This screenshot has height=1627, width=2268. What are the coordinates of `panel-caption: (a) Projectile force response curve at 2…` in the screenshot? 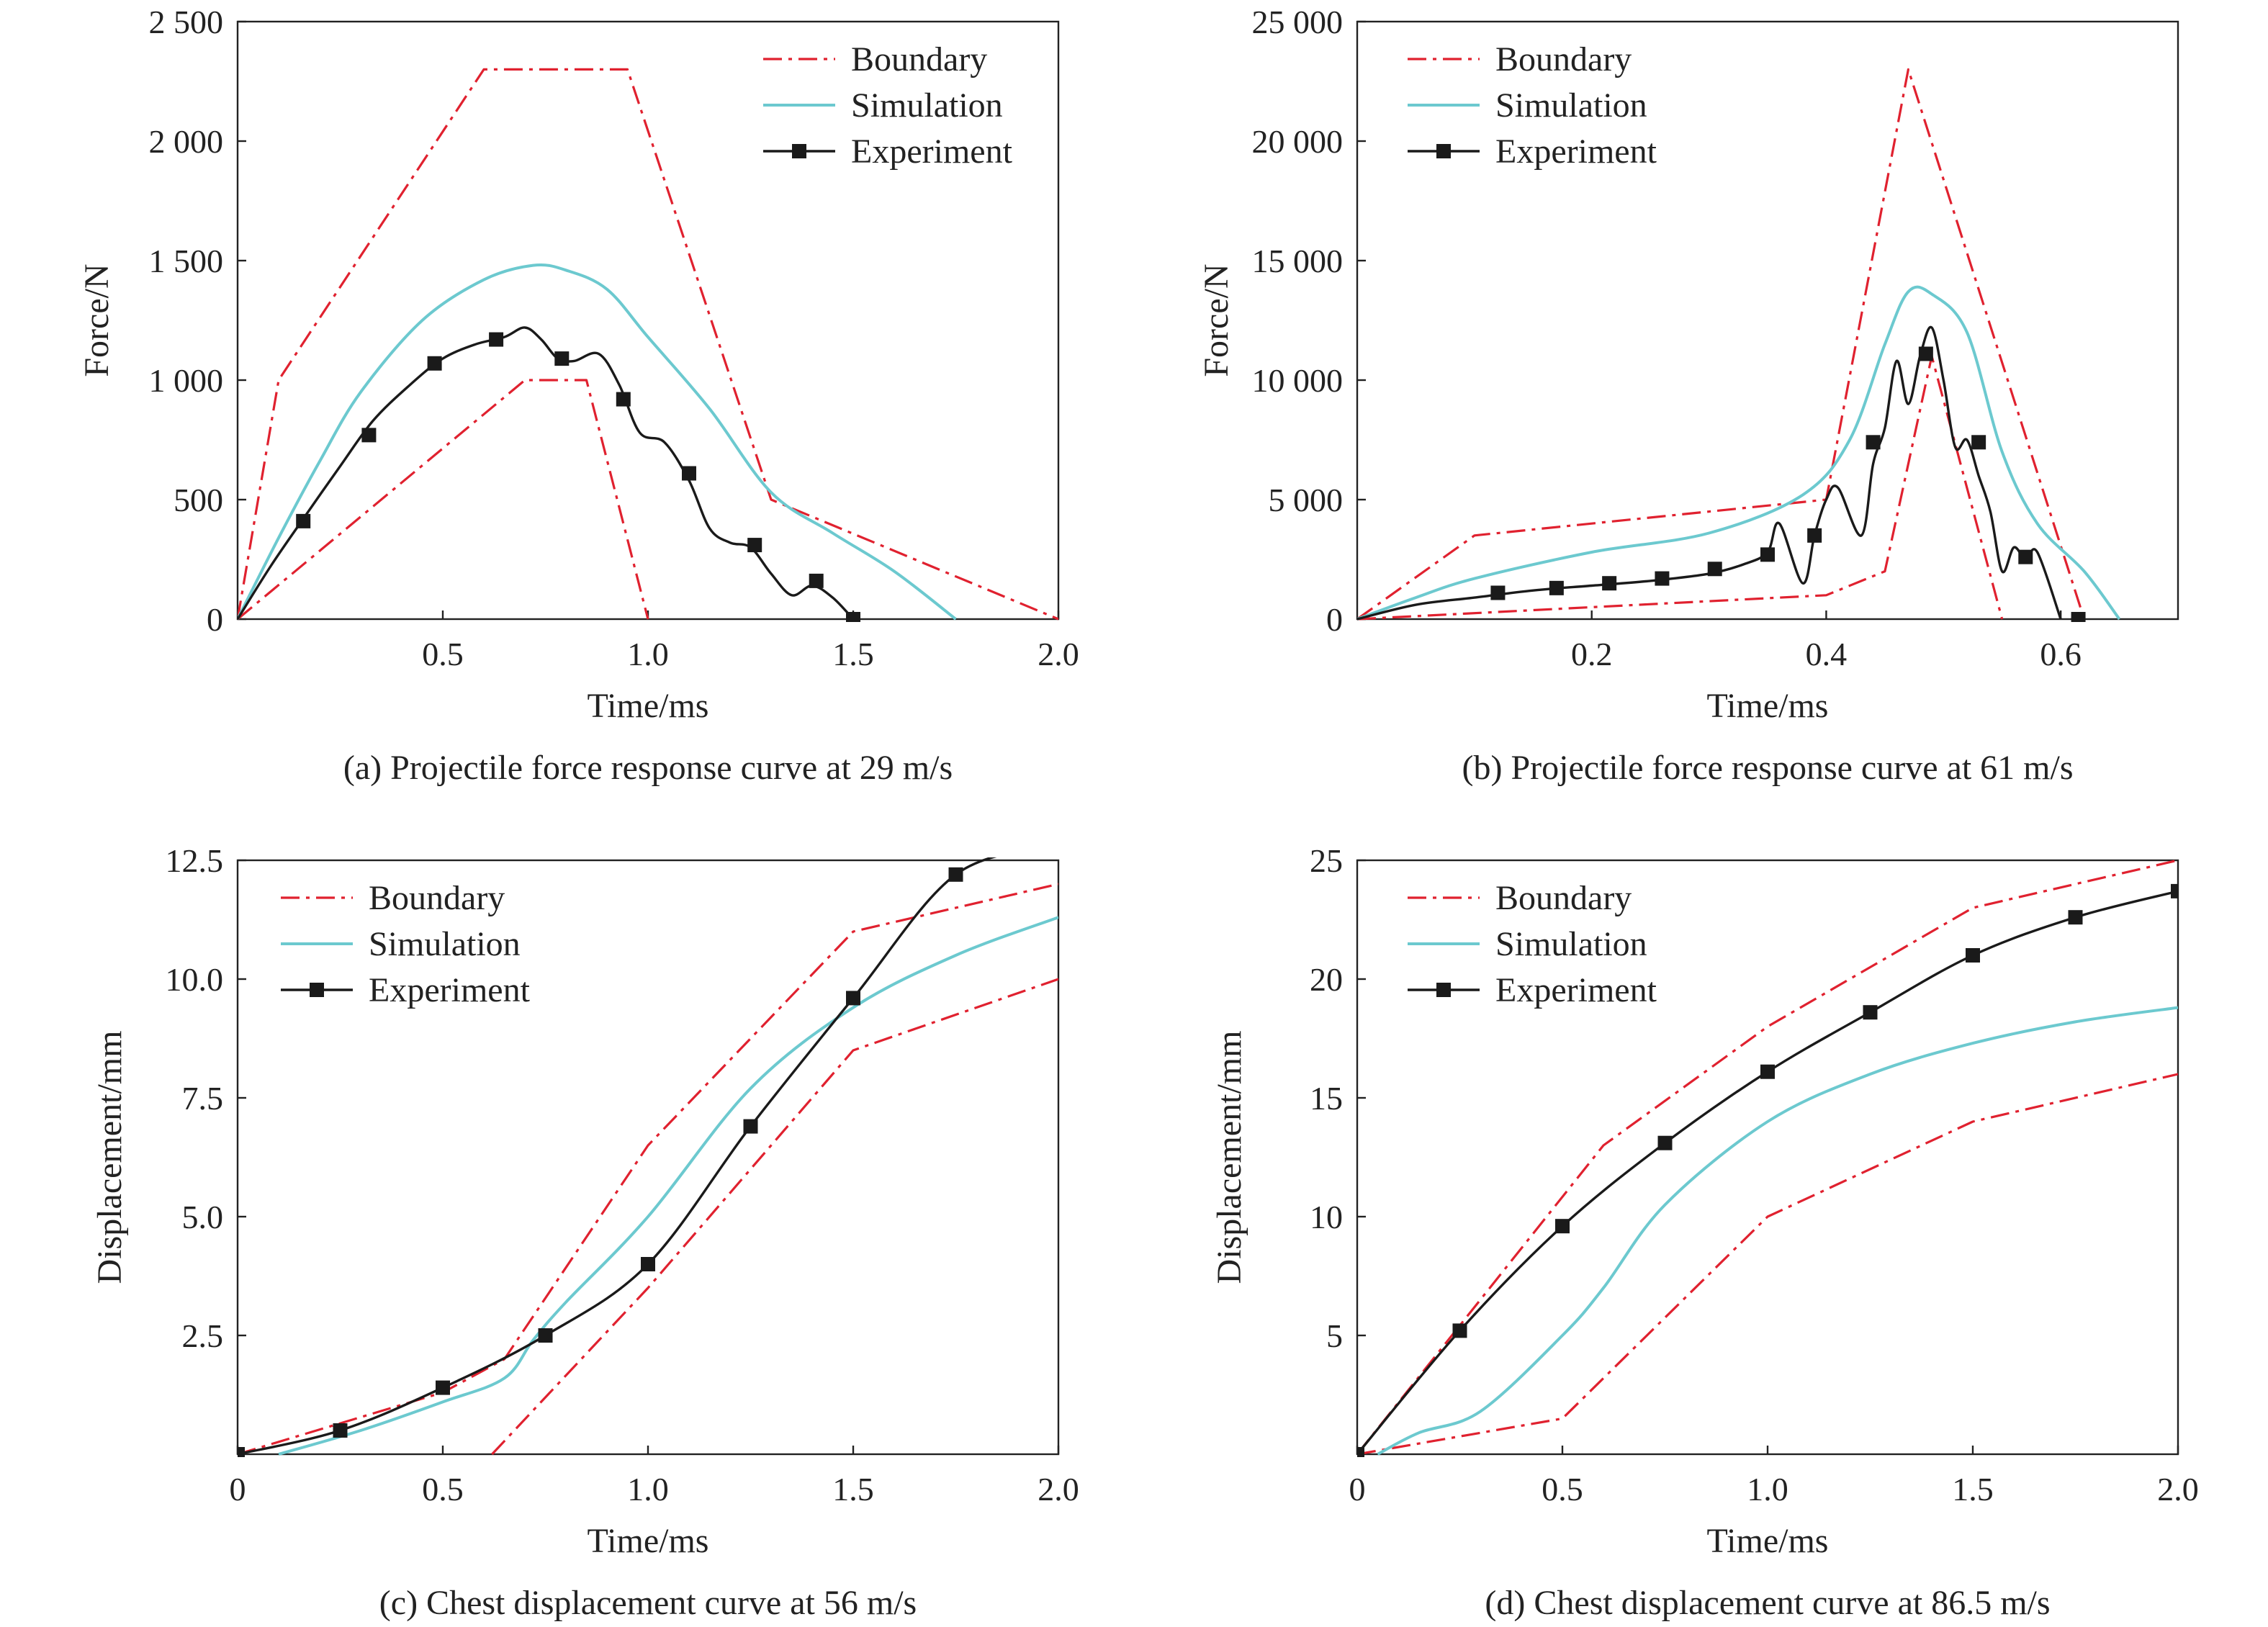 It's located at (648, 768).